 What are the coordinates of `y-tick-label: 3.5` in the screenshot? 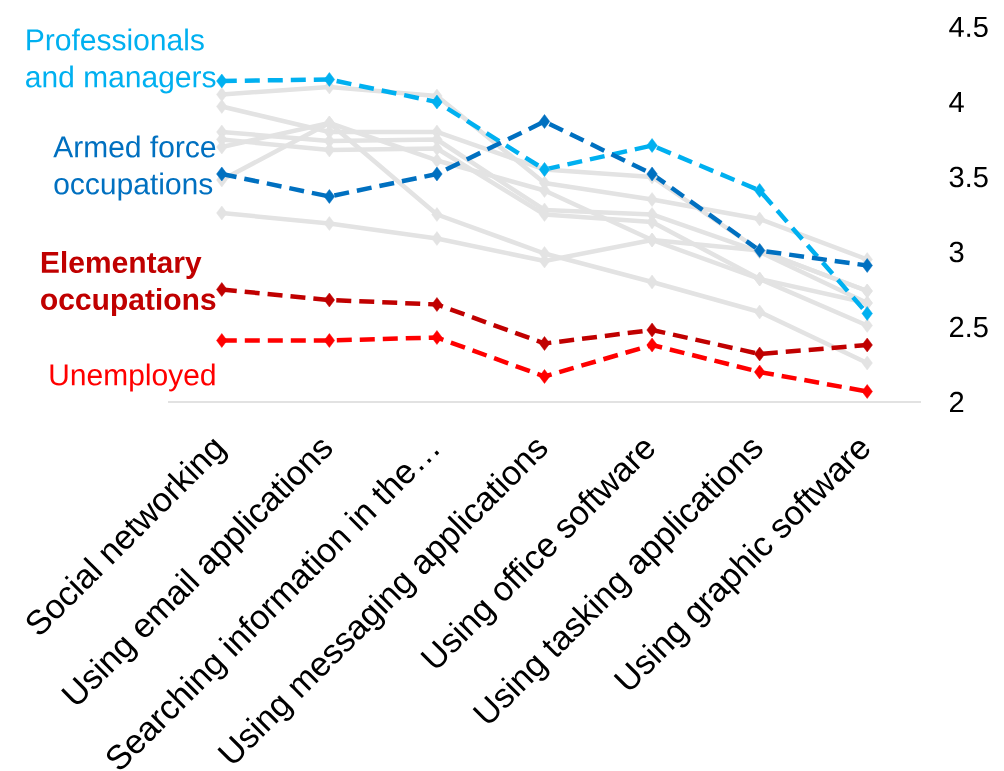 It's located at (968, 177).